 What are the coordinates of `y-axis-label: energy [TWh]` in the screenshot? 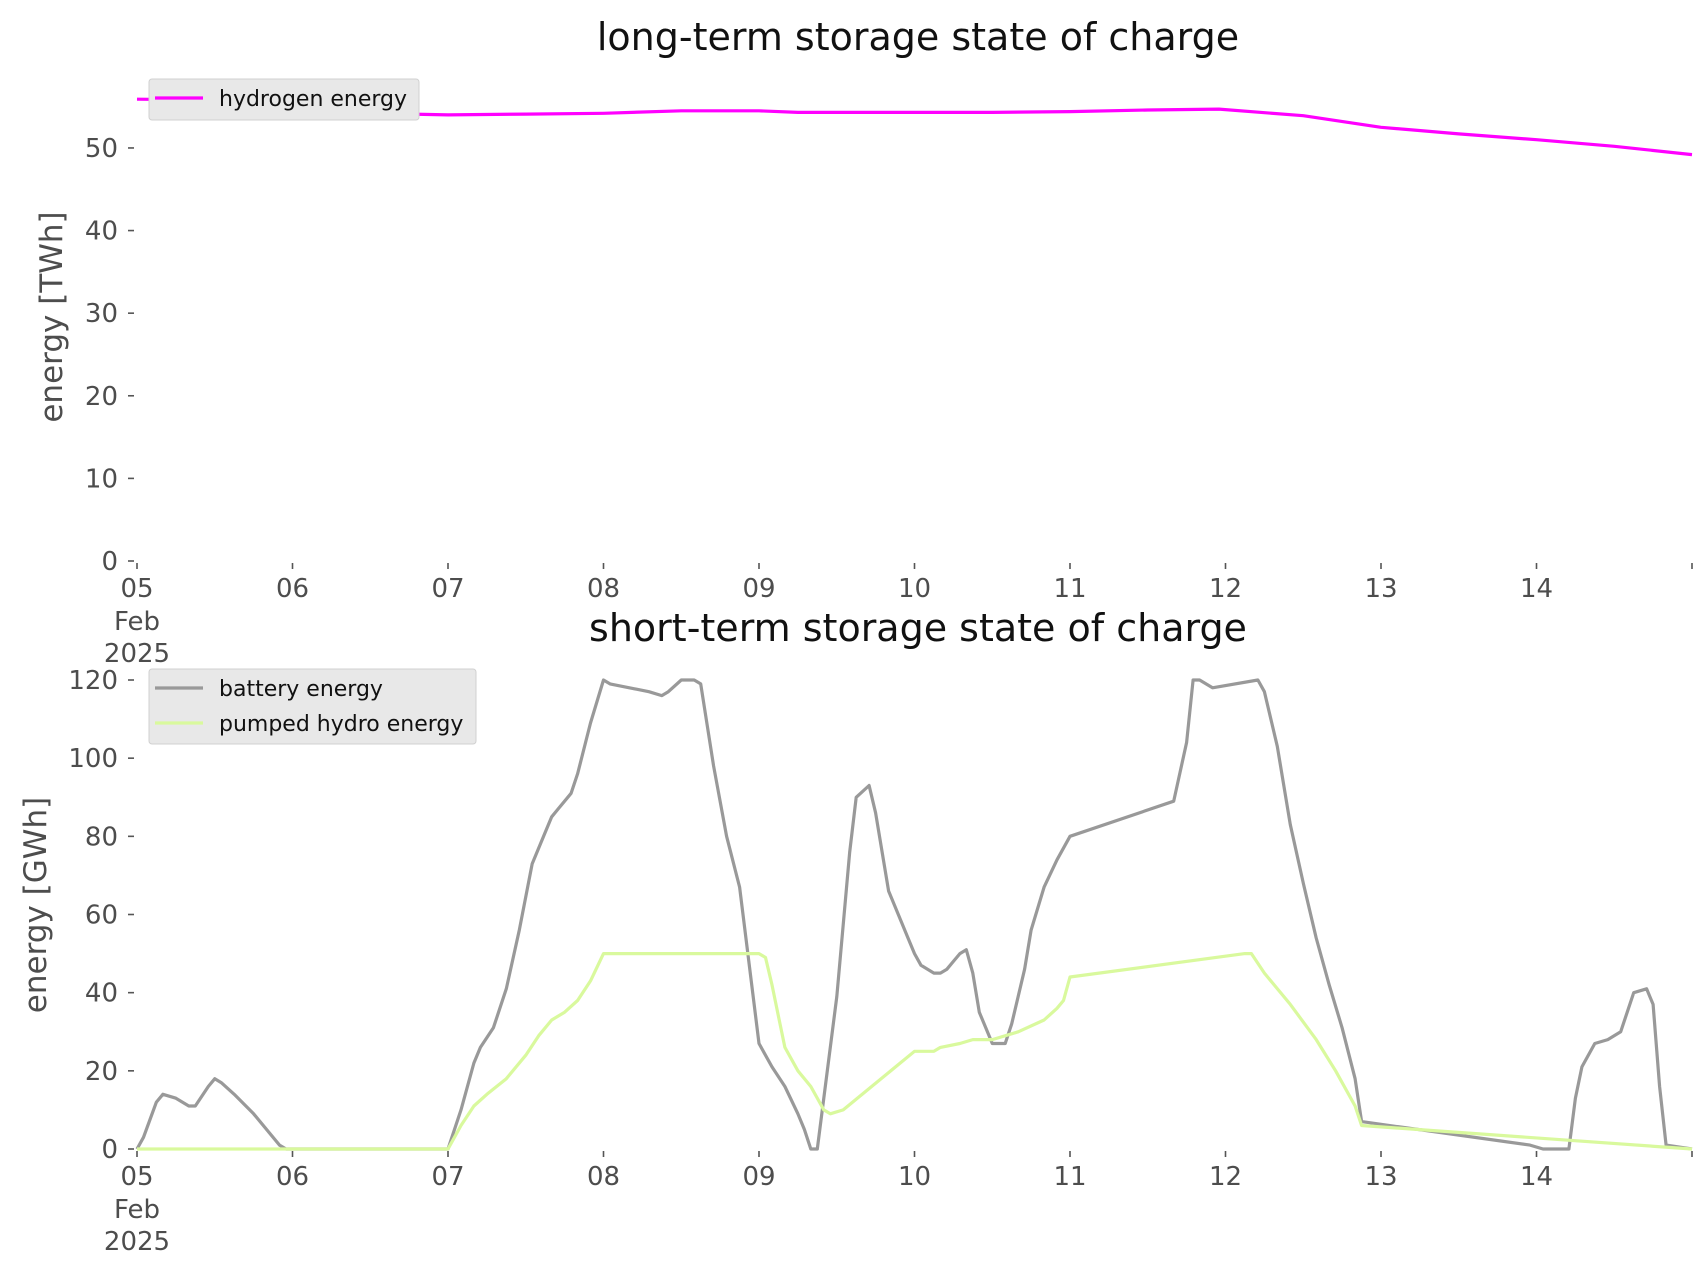 It's located at (52, 316).